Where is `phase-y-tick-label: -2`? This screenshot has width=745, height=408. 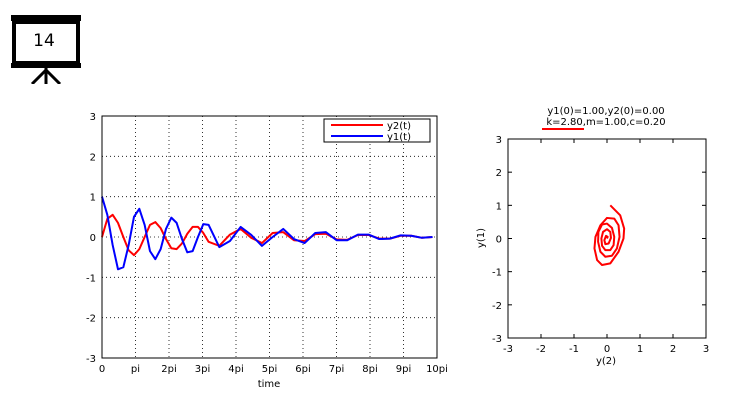 phase-y-tick-label: -2 is located at coordinates (497, 306).